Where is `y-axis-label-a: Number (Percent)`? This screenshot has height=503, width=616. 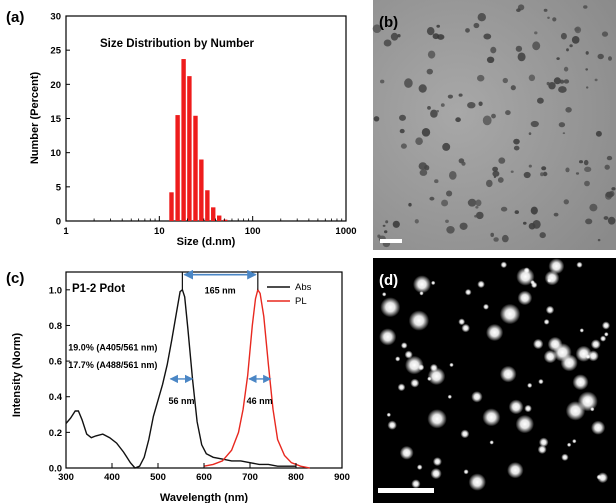
y-axis-label-a: Number (Percent) is located at coordinates (35, 118).